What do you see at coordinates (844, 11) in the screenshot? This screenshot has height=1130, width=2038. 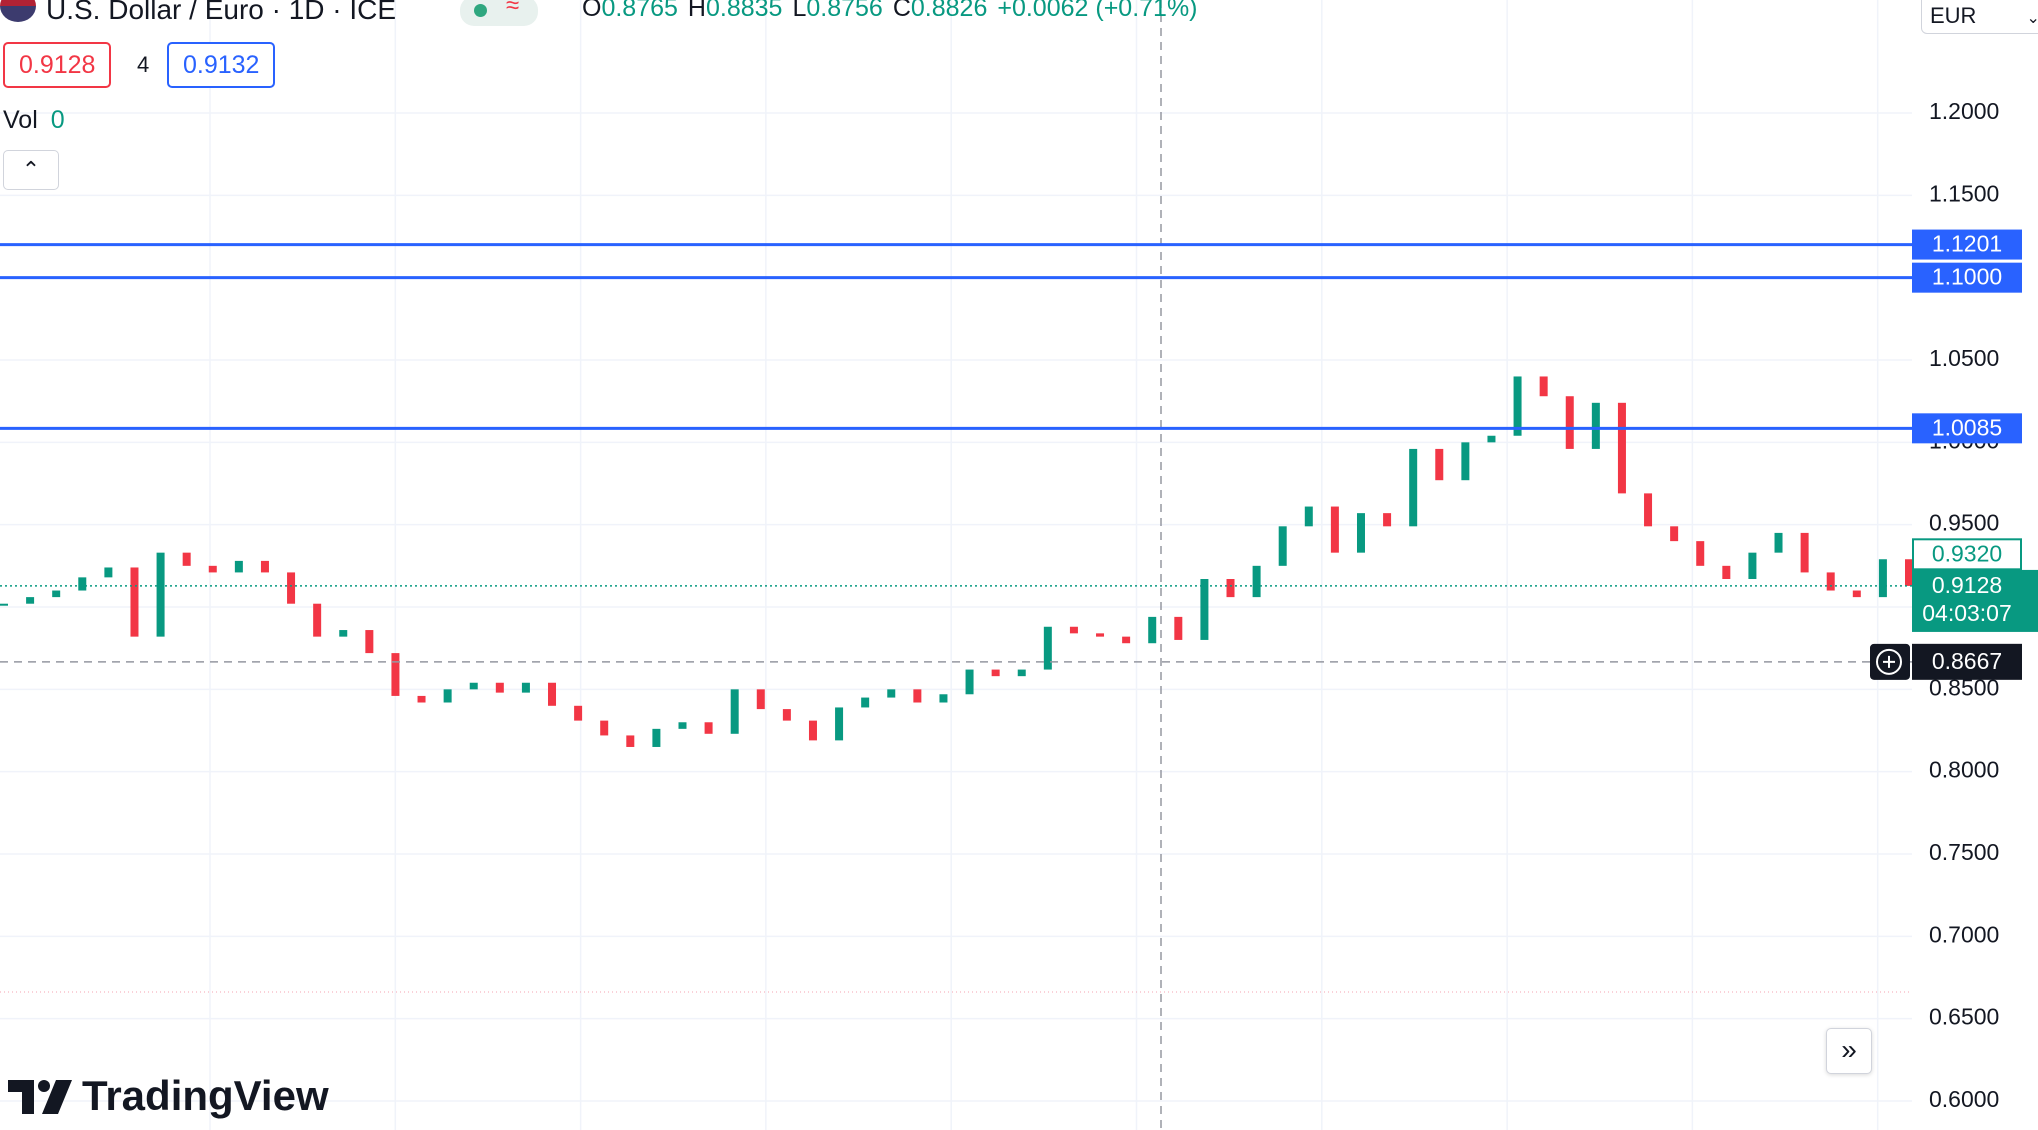 I see `ohlc-value: 0.8756` at bounding box center [844, 11].